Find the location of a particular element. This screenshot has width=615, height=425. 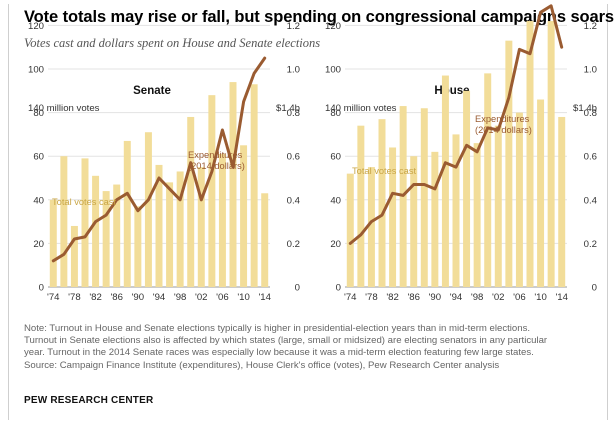

senate-left-axis-unit-label: 140 million votes is located at coordinates (64, 108).